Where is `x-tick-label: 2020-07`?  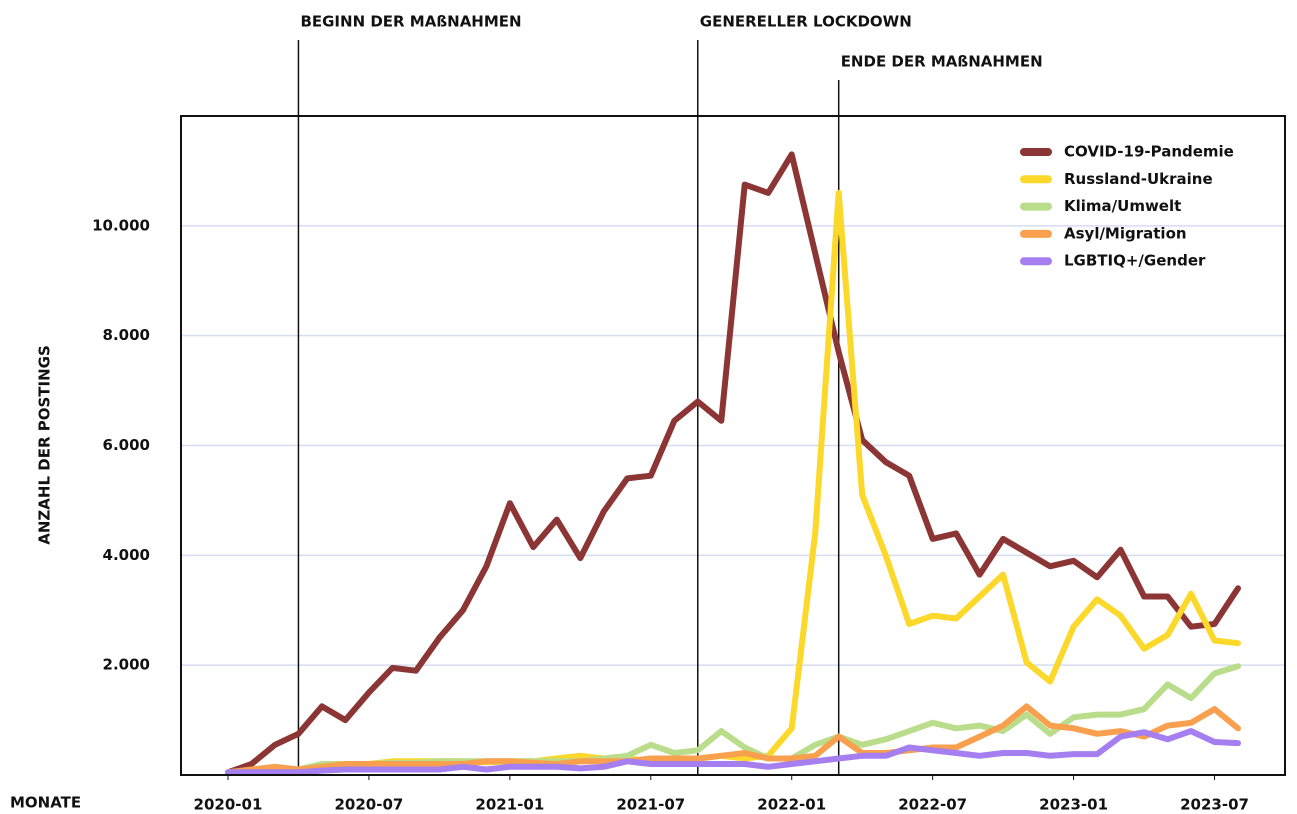
x-tick-label: 2020-07 is located at coordinates (368, 805).